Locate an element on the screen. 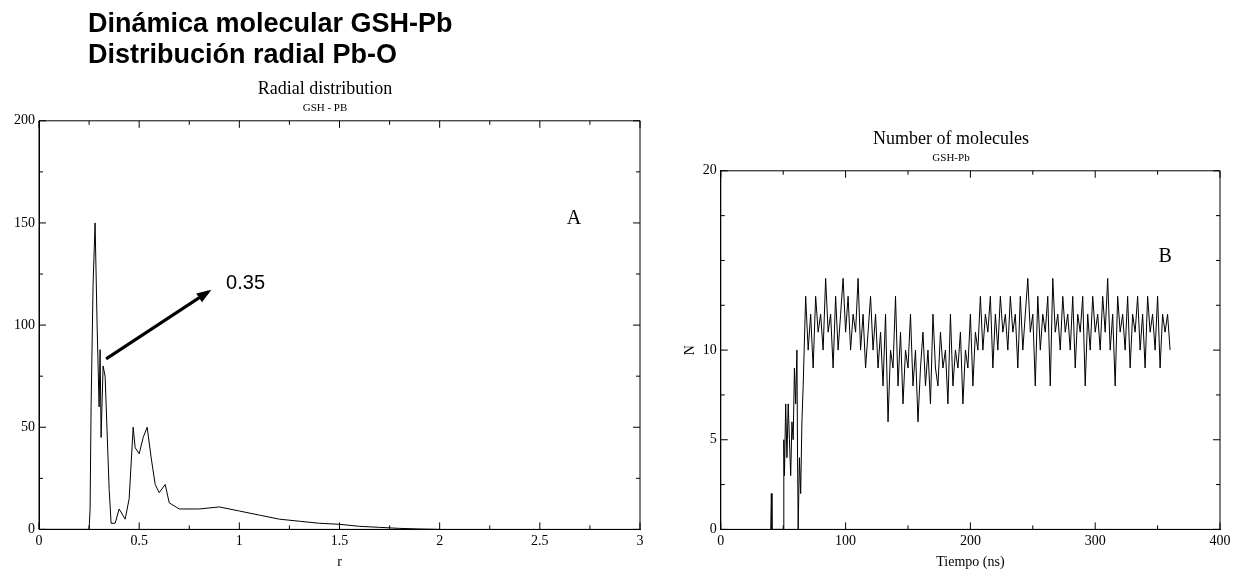 This screenshot has height=581, width=1245. text: Dinámica molecular GSH-Pb is located at coordinates (270, 23).